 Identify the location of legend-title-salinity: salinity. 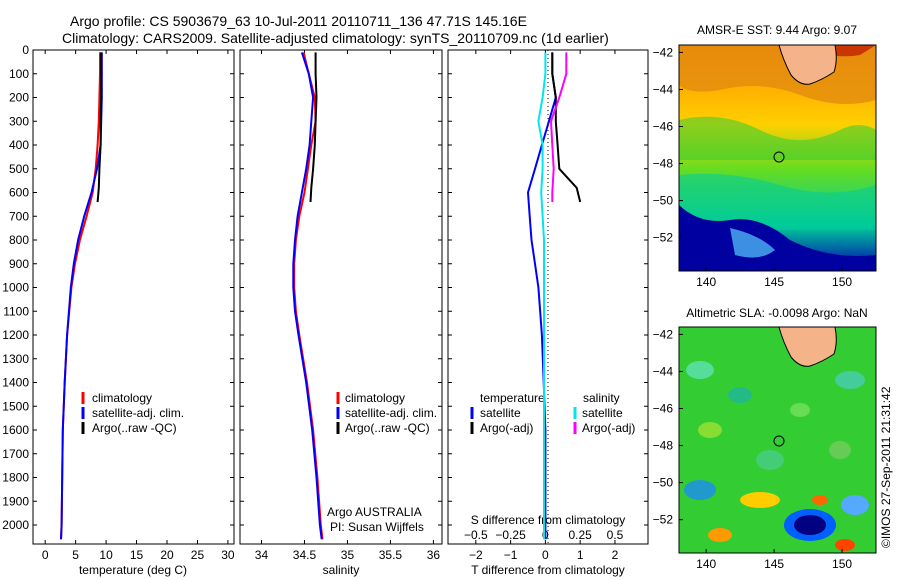
(601, 398).